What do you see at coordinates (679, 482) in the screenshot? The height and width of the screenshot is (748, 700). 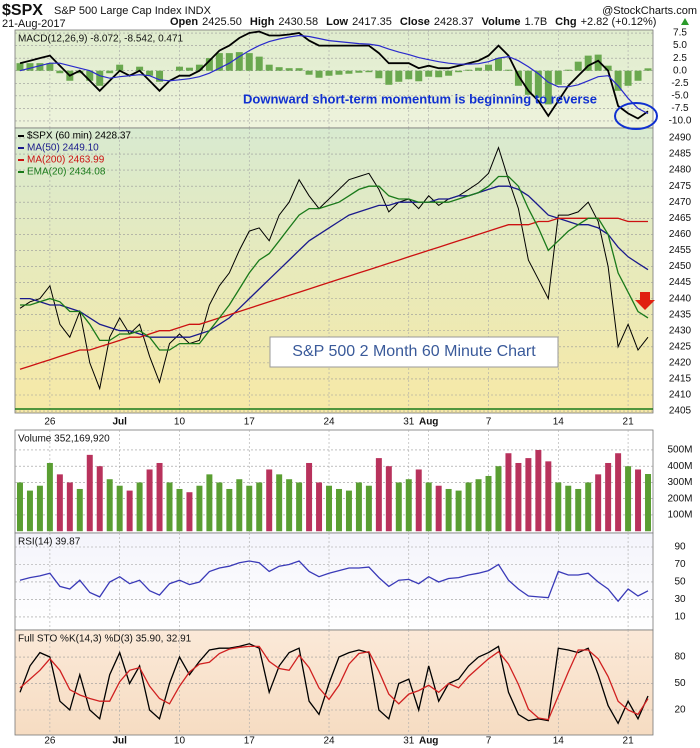 I see `y-tick-label: 300M` at bounding box center [679, 482].